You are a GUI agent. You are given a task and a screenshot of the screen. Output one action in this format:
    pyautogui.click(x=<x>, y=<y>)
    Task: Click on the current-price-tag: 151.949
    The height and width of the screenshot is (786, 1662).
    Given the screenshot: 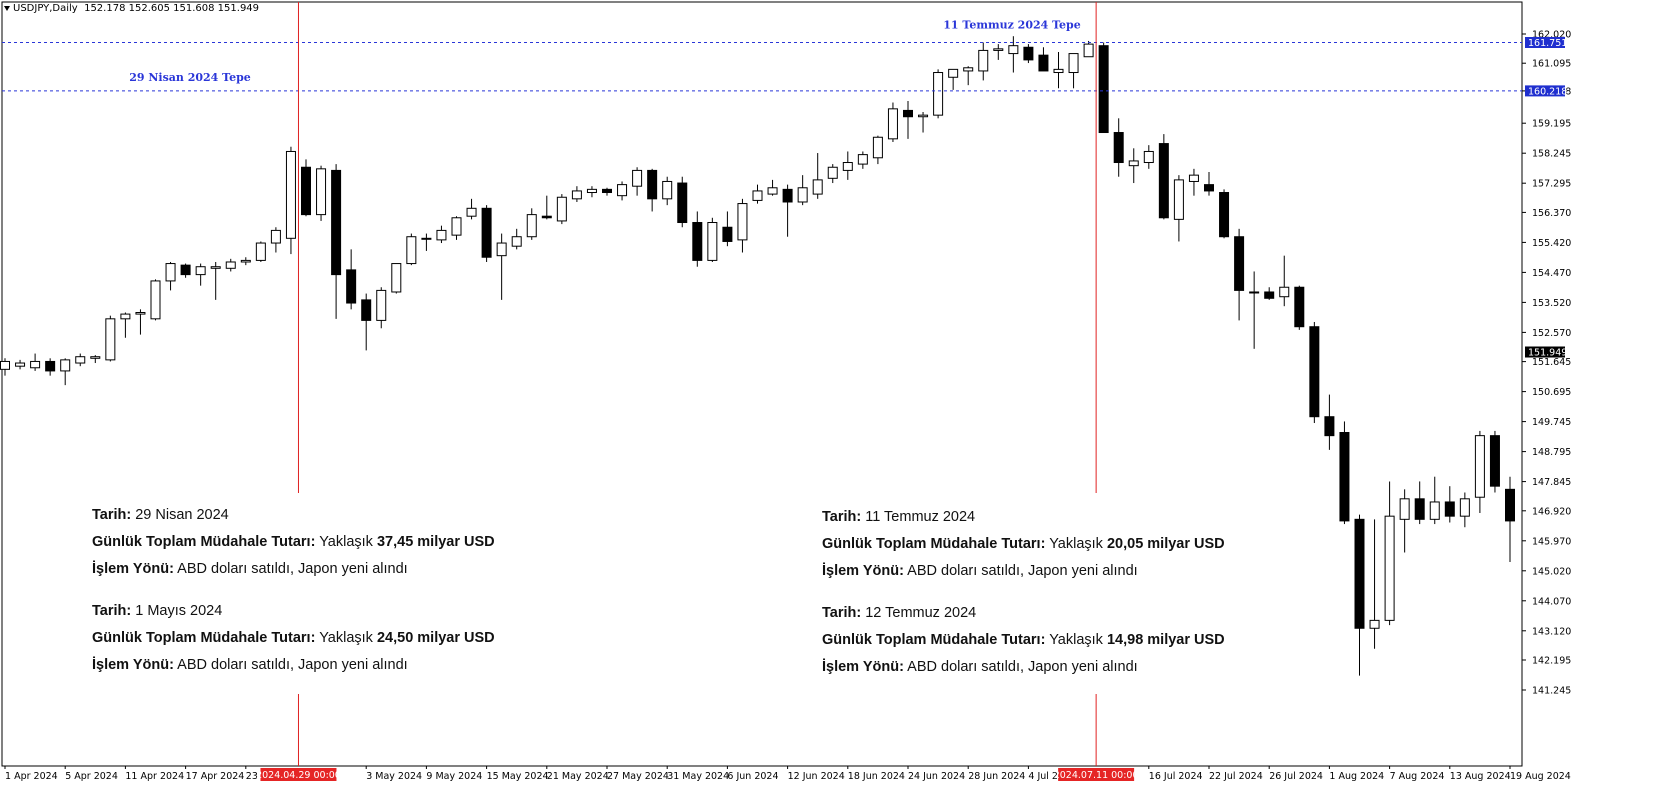 What is the action you would take?
    pyautogui.click(x=1546, y=352)
    